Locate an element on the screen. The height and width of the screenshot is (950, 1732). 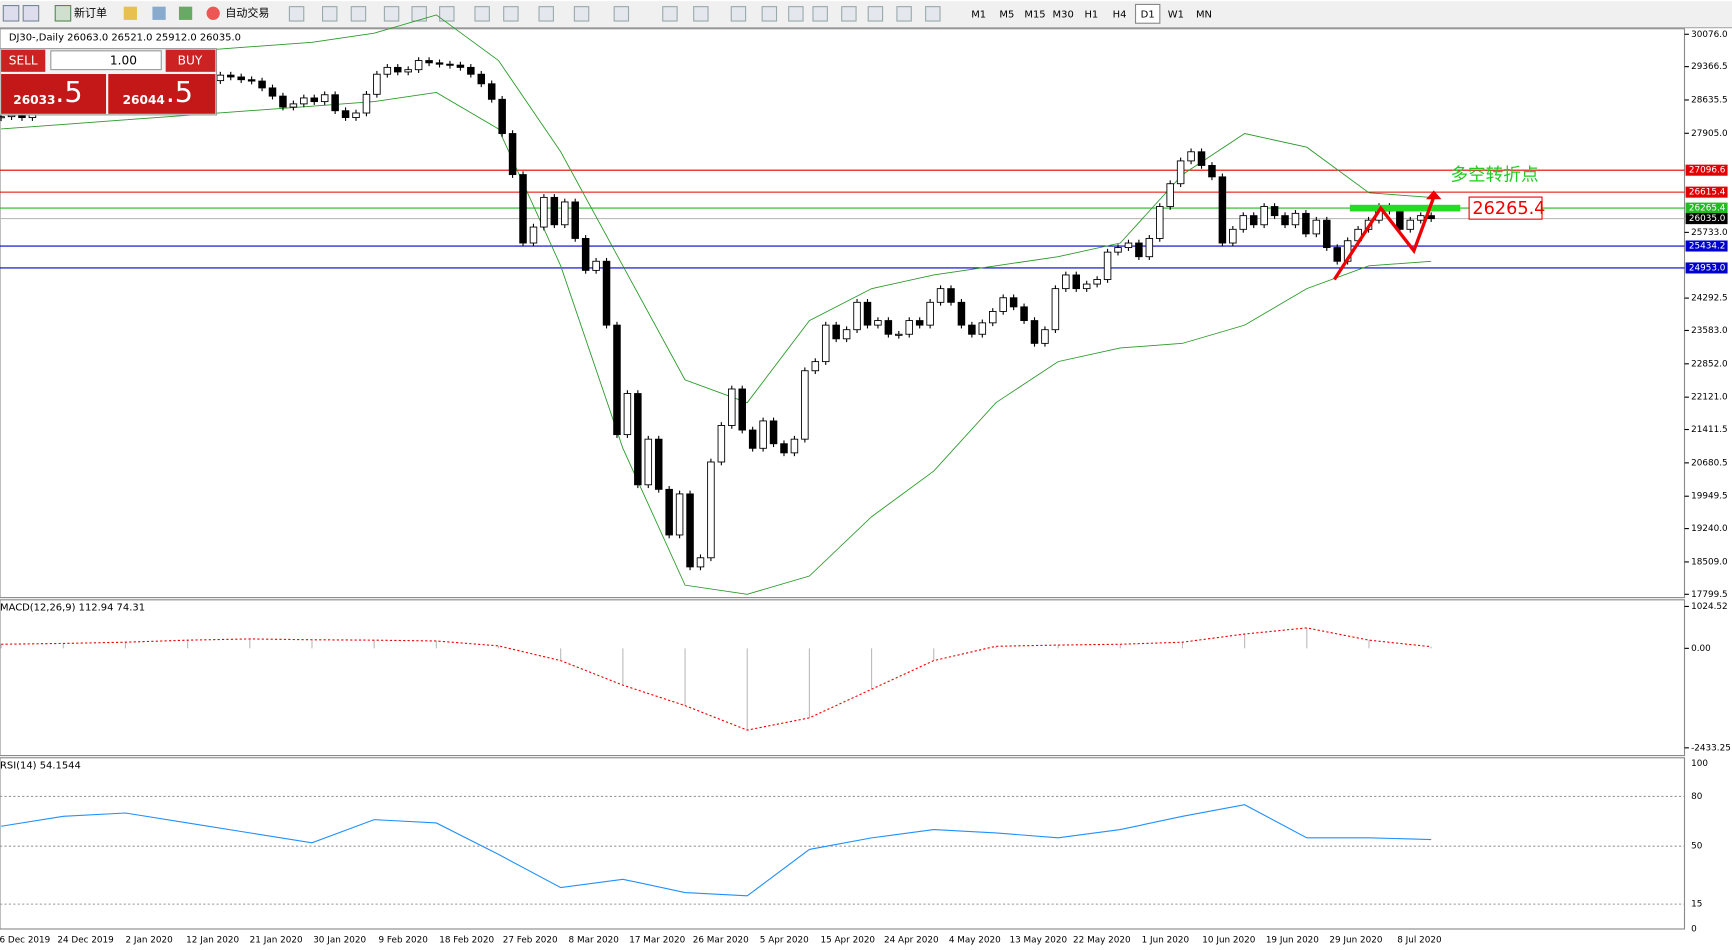
timeframe-active is located at coordinates (1147, 13).